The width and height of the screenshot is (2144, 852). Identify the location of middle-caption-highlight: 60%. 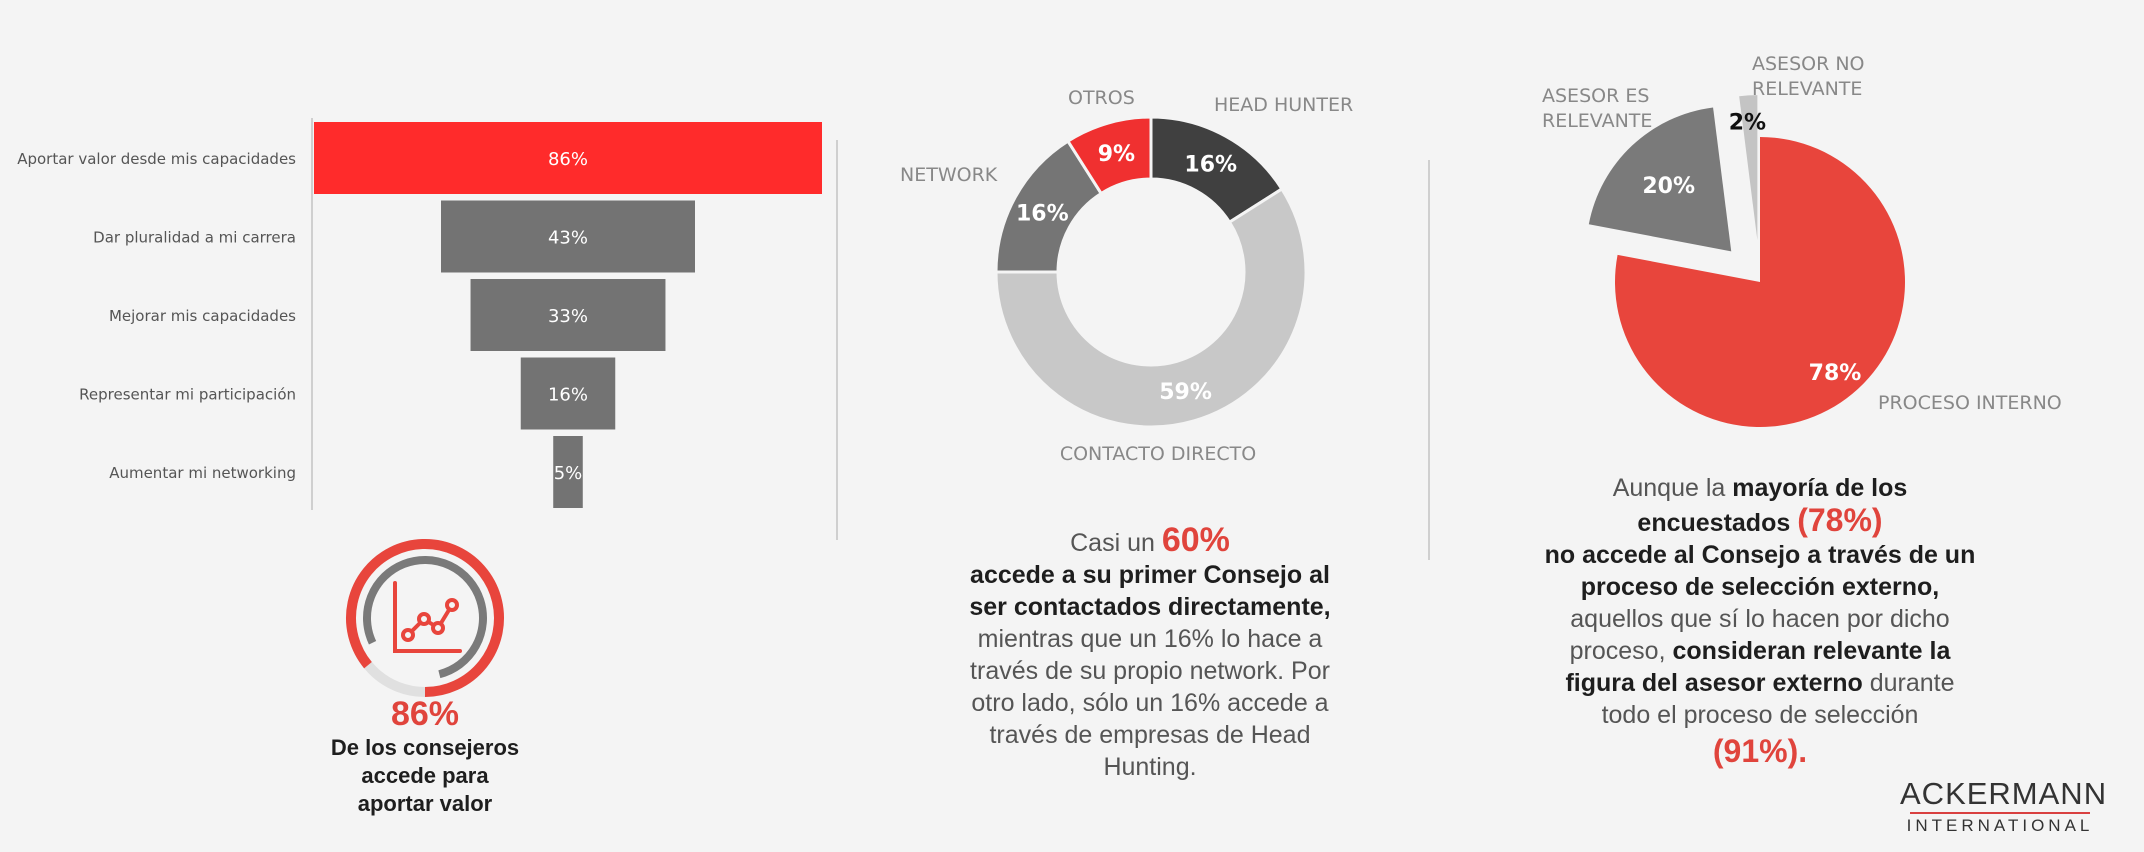
(1195, 540).